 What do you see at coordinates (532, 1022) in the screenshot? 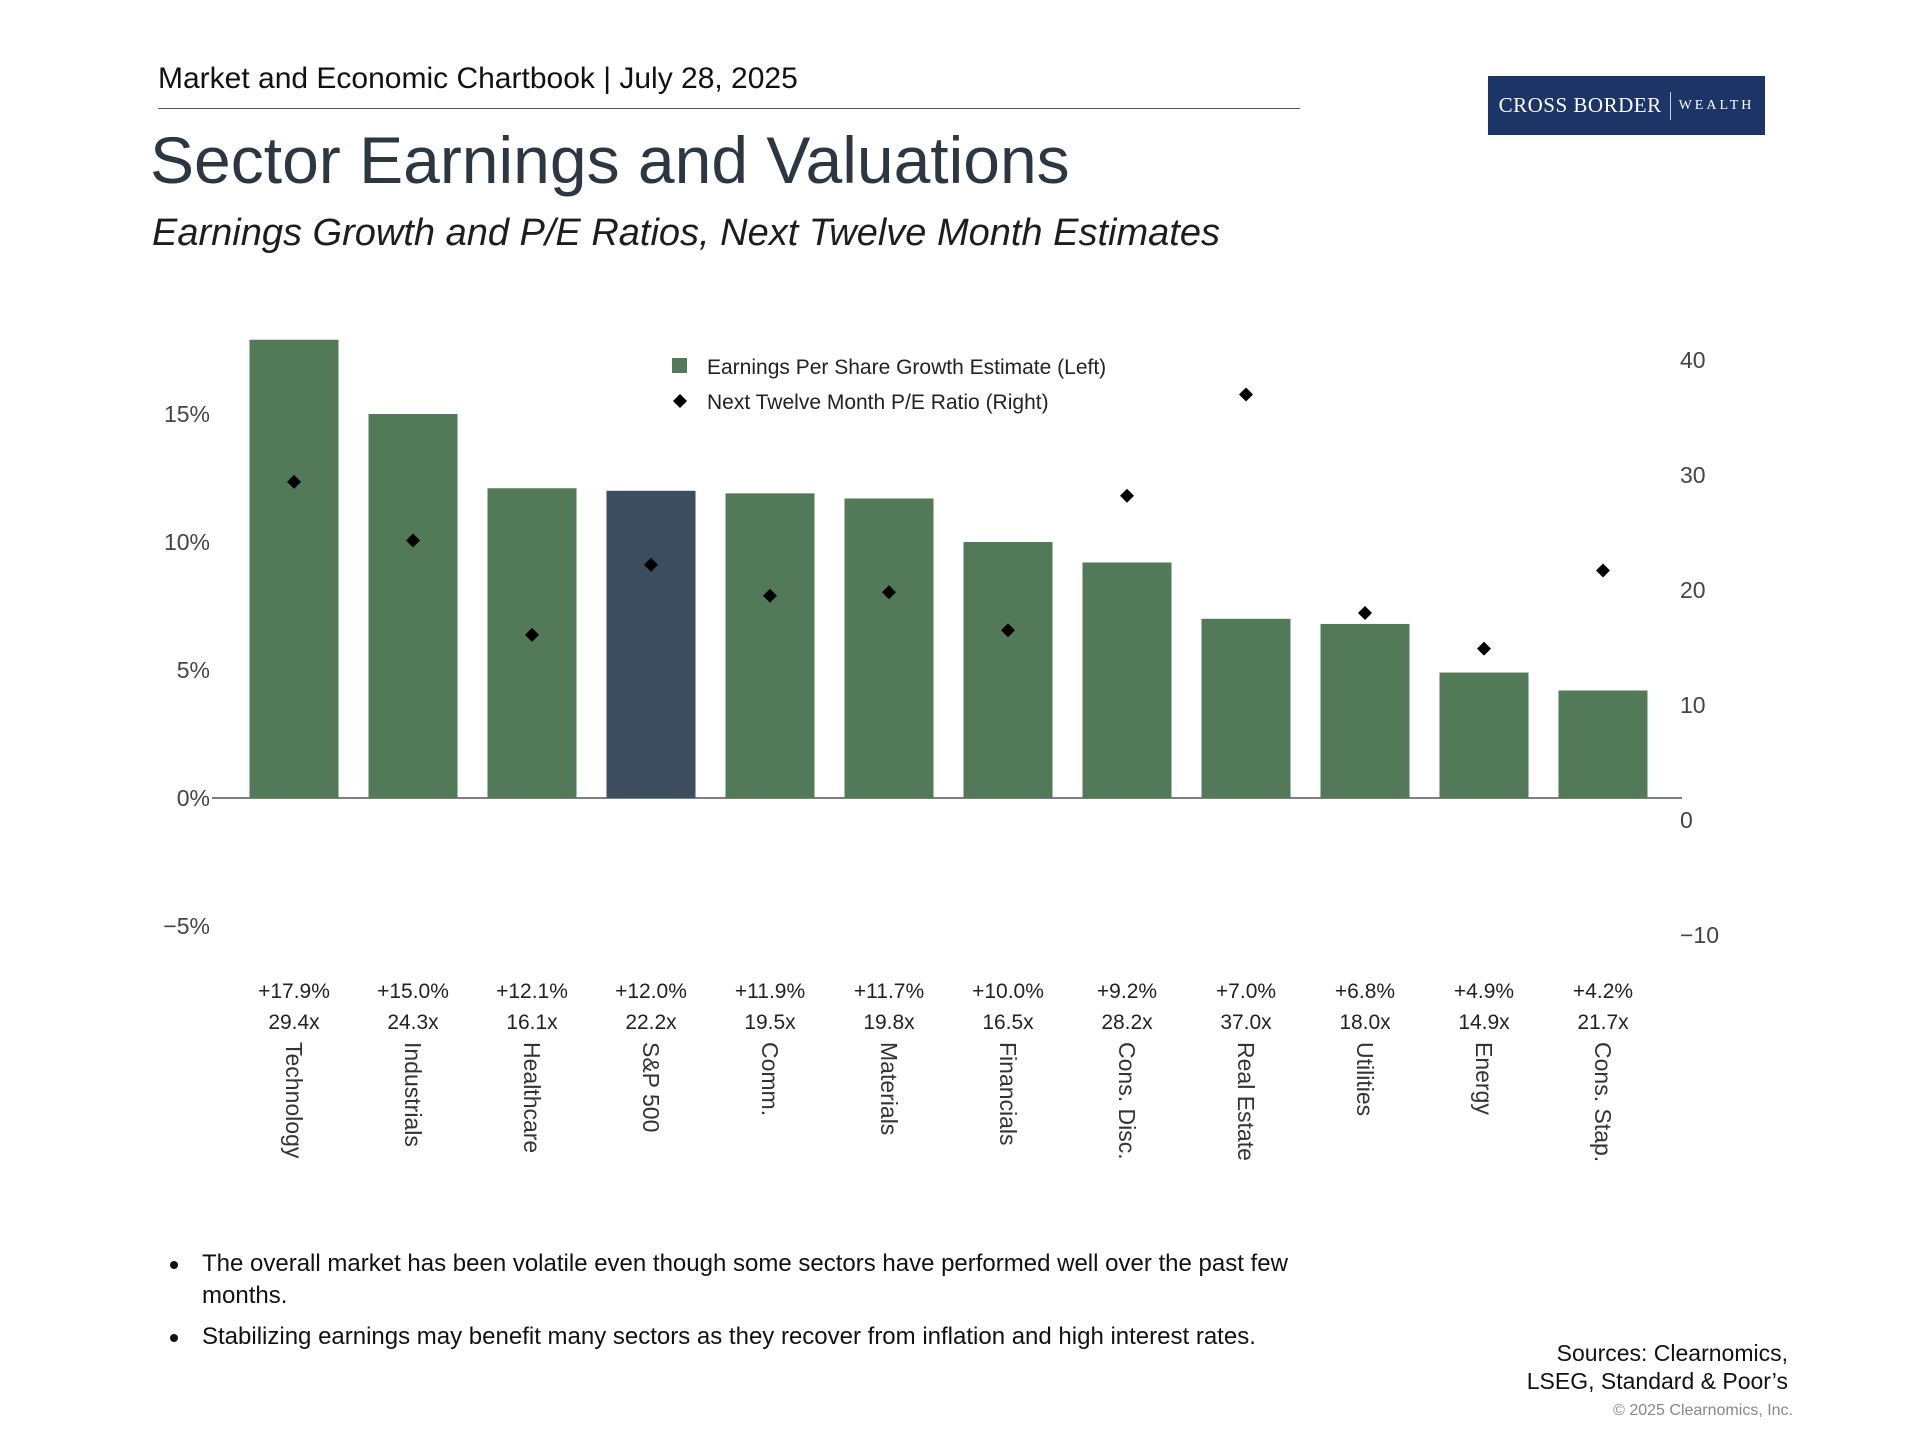
I see `pe-ratio-label: 16.1x` at bounding box center [532, 1022].